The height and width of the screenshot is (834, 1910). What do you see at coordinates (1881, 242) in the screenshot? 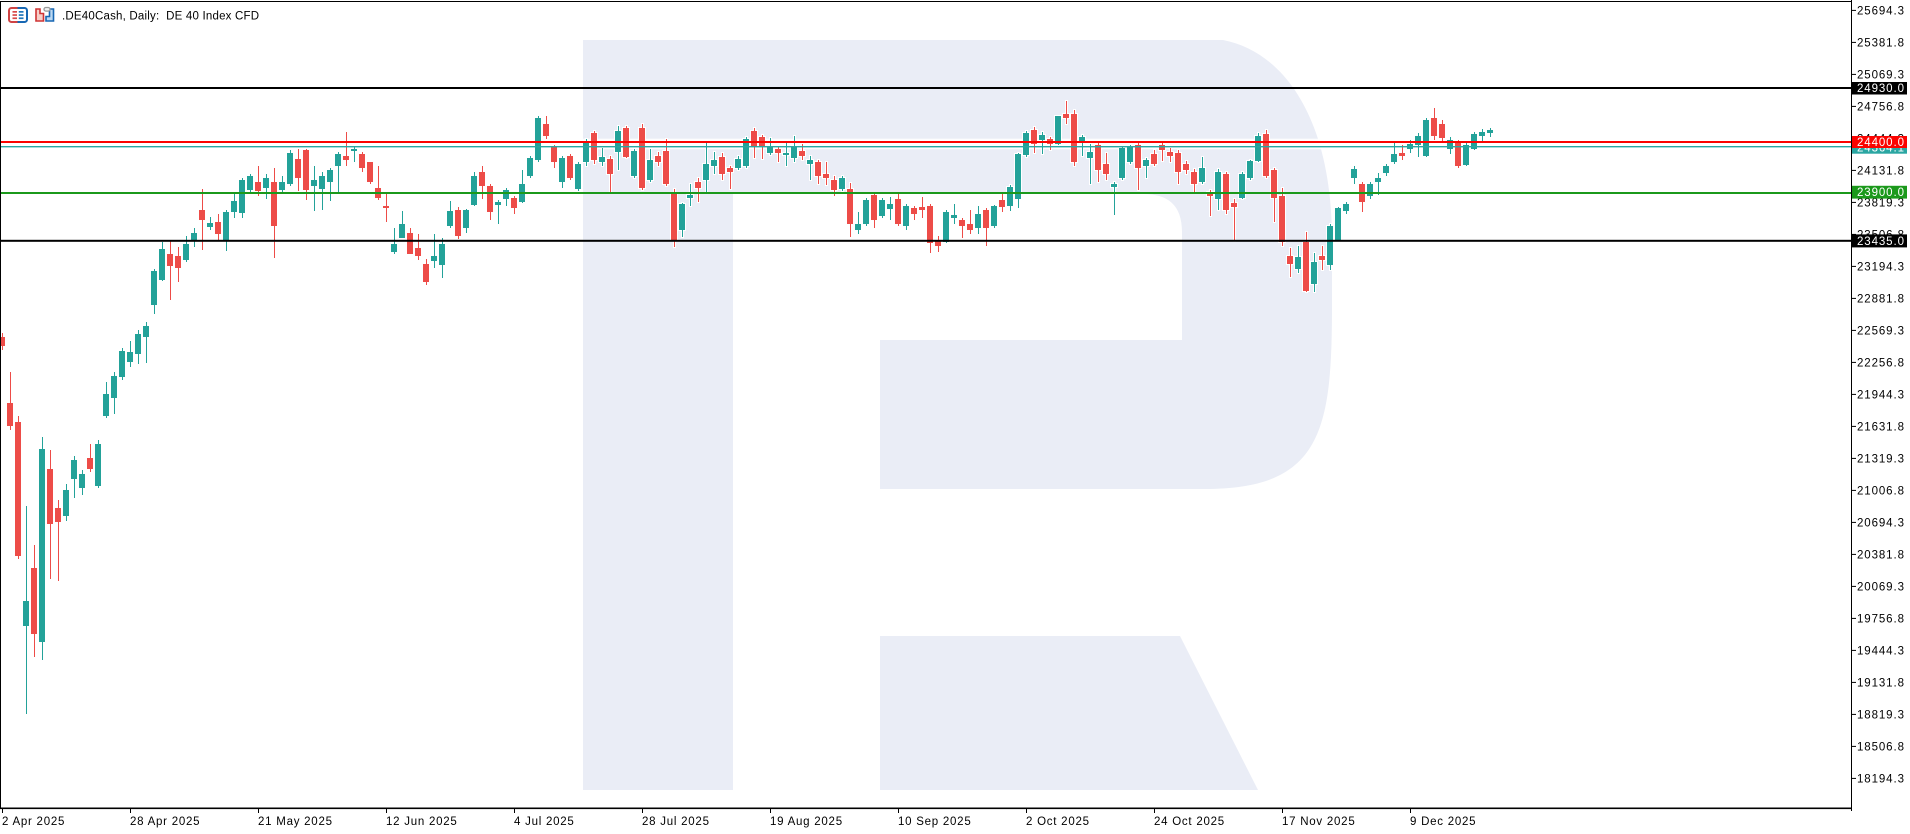
I see `svg-text: 23435.0` at bounding box center [1881, 242].